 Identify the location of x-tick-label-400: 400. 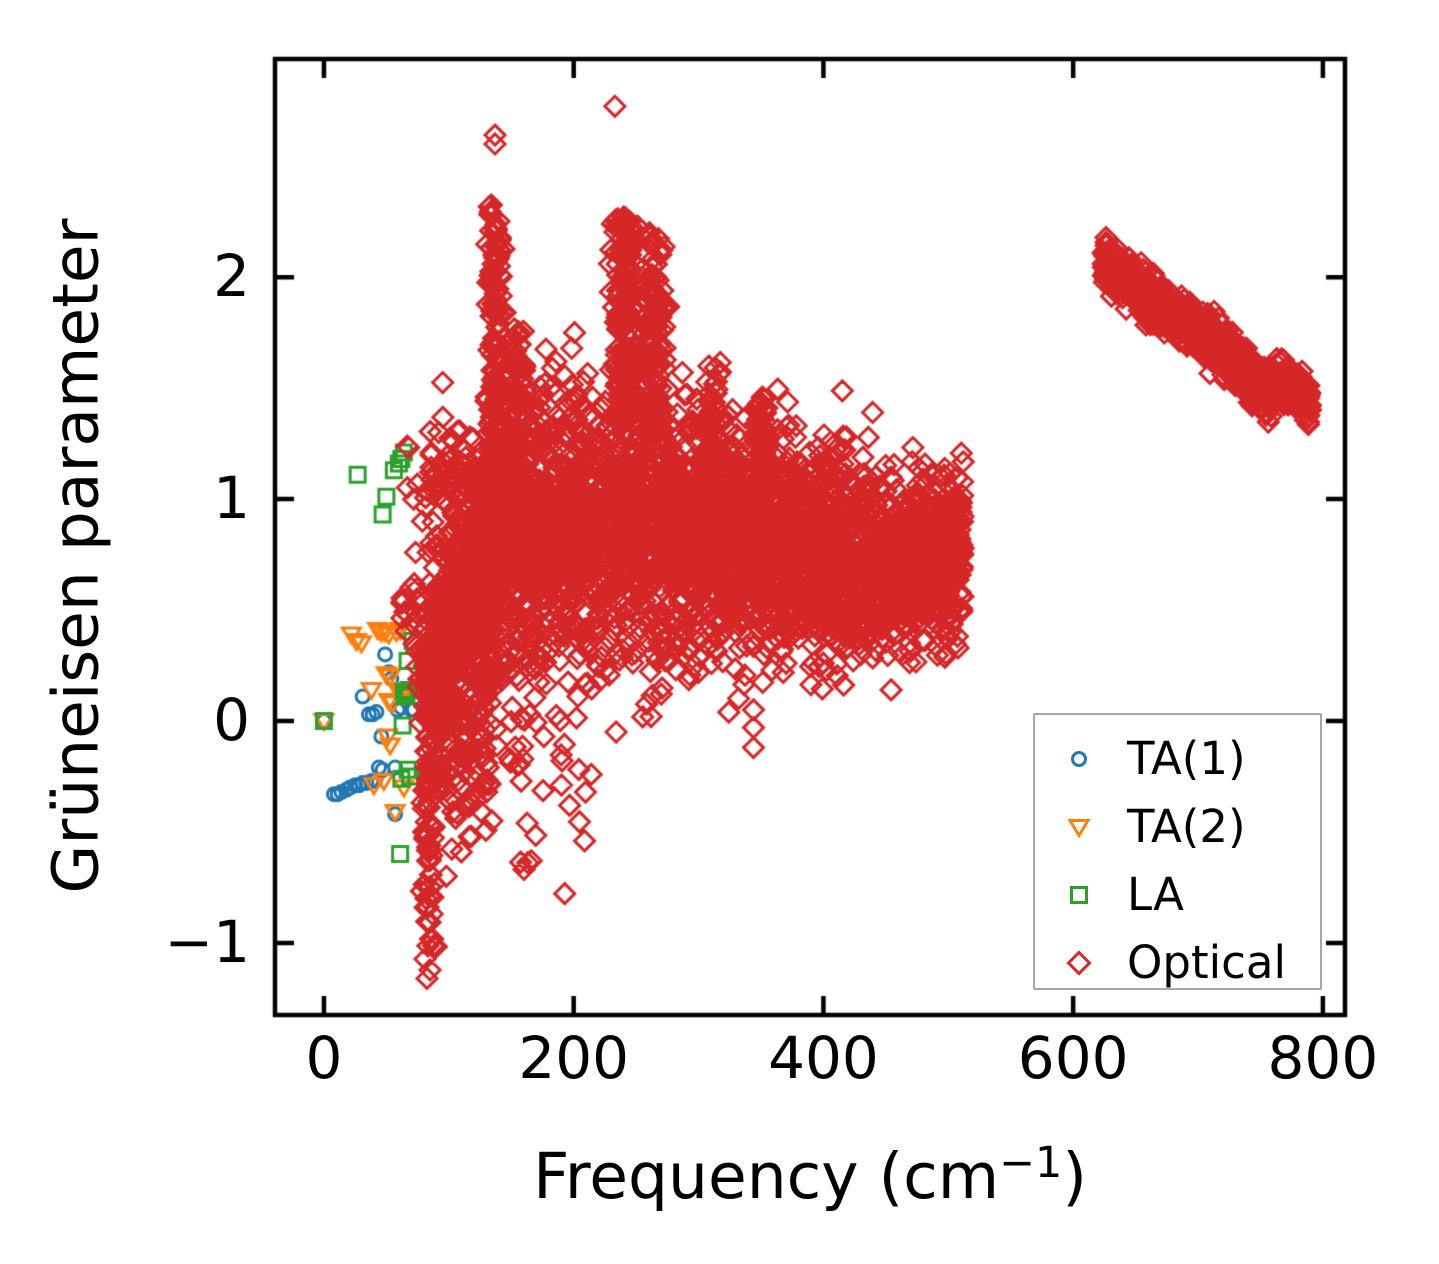
(823, 1058).